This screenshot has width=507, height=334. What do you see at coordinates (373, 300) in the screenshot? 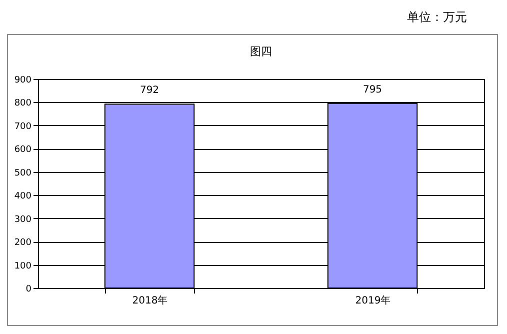
I see `x-tick-label: 2019年` at bounding box center [373, 300].